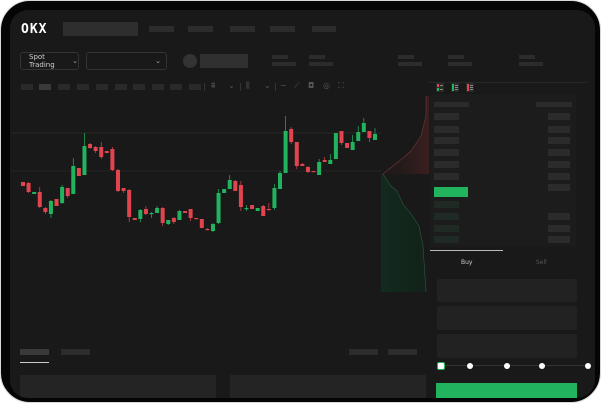 This screenshot has height=405, width=603. I want to click on depth-asks-area, so click(406, 135).